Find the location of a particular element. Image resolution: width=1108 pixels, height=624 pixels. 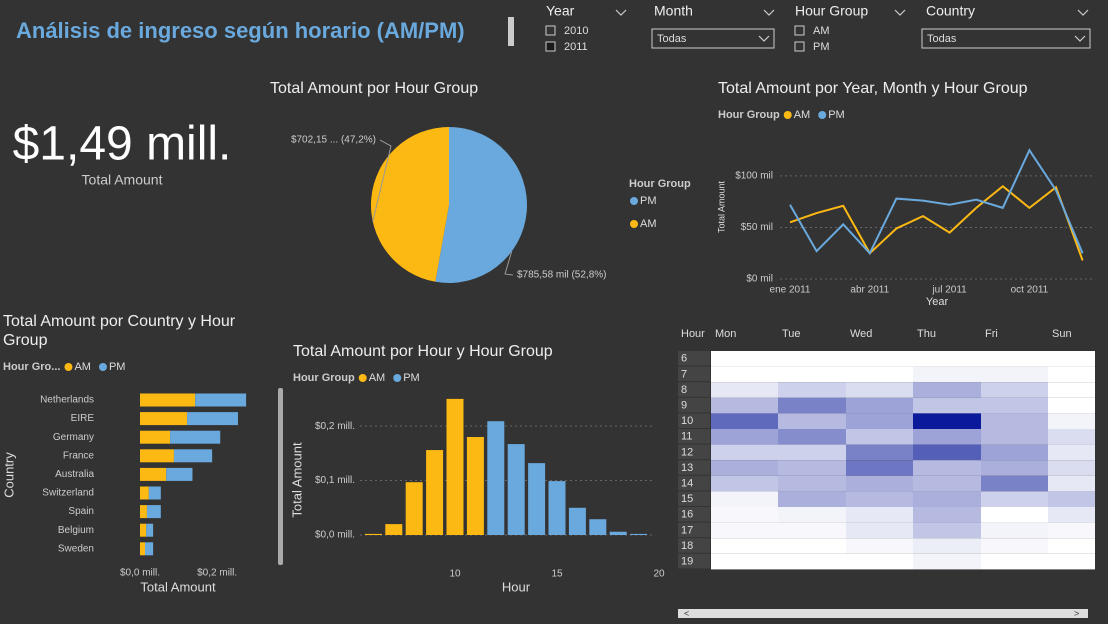

chart-title-box: Total Amount por Country y Hour Group is located at coordinates (119, 331).